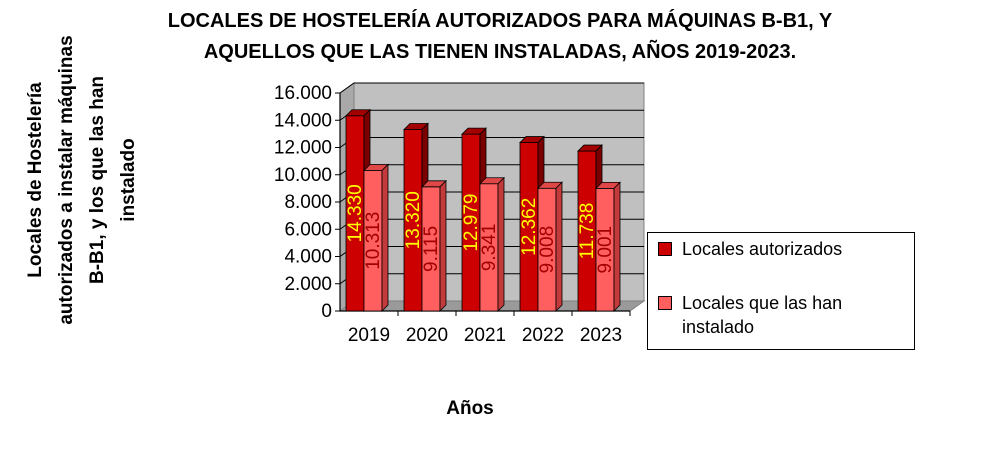  What do you see at coordinates (308, 284) in the screenshot?
I see `y-tick-label: 2.000` at bounding box center [308, 284].